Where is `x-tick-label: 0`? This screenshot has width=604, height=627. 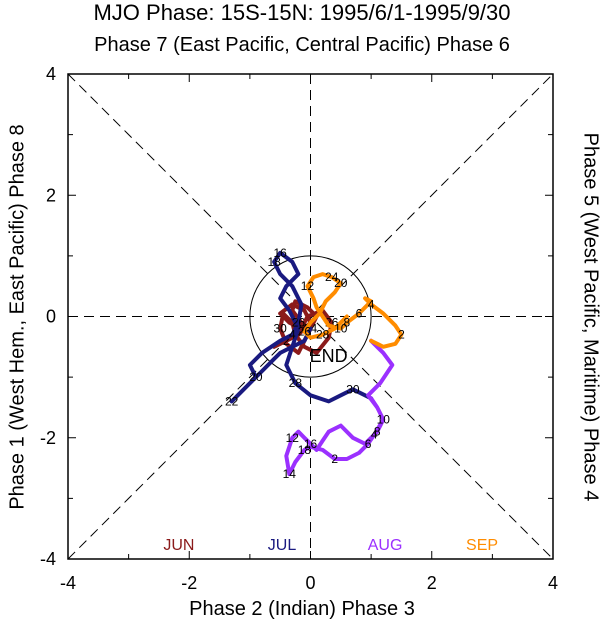
x-tick-label: 0 is located at coordinates (310, 583).